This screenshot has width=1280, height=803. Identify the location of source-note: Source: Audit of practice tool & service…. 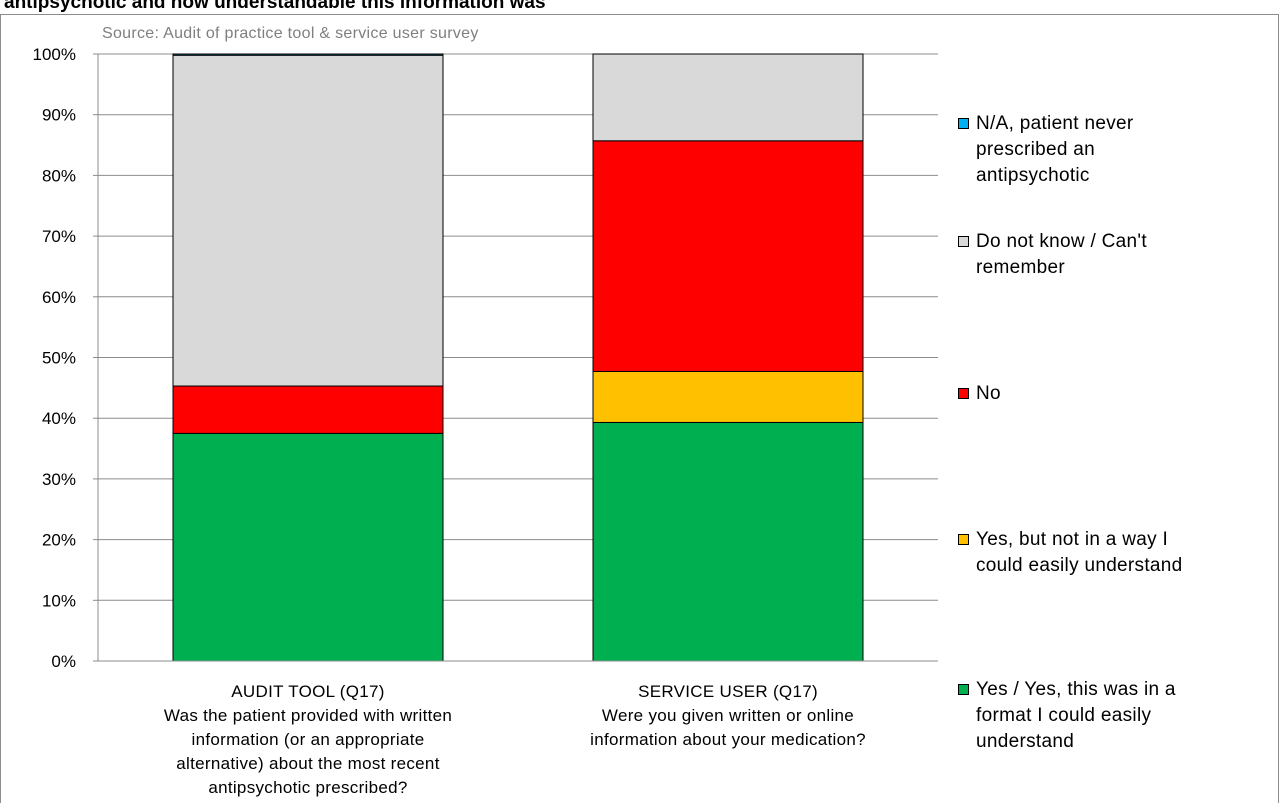
(290, 33).